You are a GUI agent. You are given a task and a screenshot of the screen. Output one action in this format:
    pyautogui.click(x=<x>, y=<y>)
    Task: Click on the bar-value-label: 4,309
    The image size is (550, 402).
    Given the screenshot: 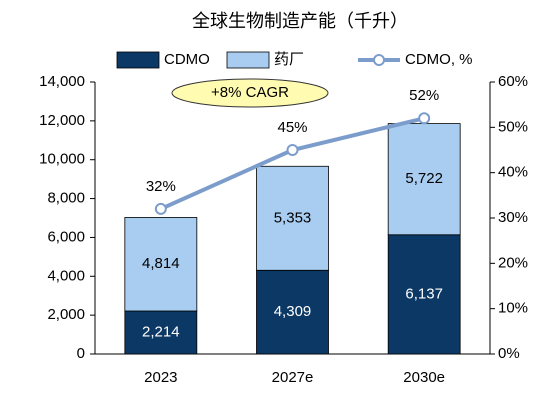 What is the action you would take?
    pyautogui.click(x=293, y=311)
    